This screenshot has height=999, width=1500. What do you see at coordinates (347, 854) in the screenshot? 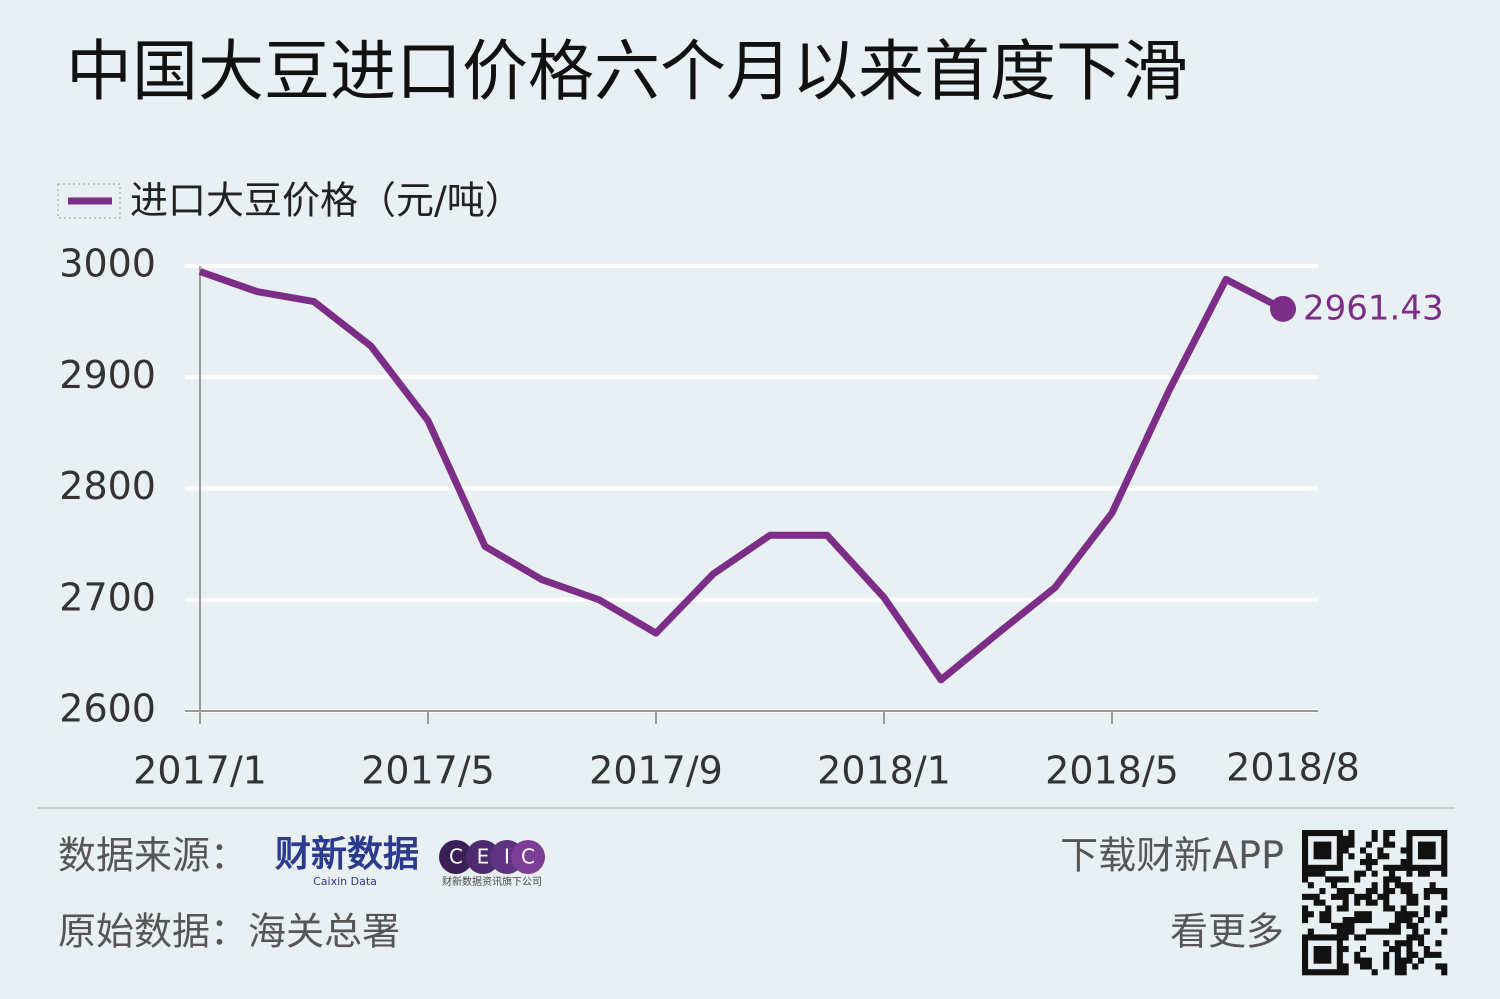
I see `brand: 财新数据` at bounding box center [347, 854].